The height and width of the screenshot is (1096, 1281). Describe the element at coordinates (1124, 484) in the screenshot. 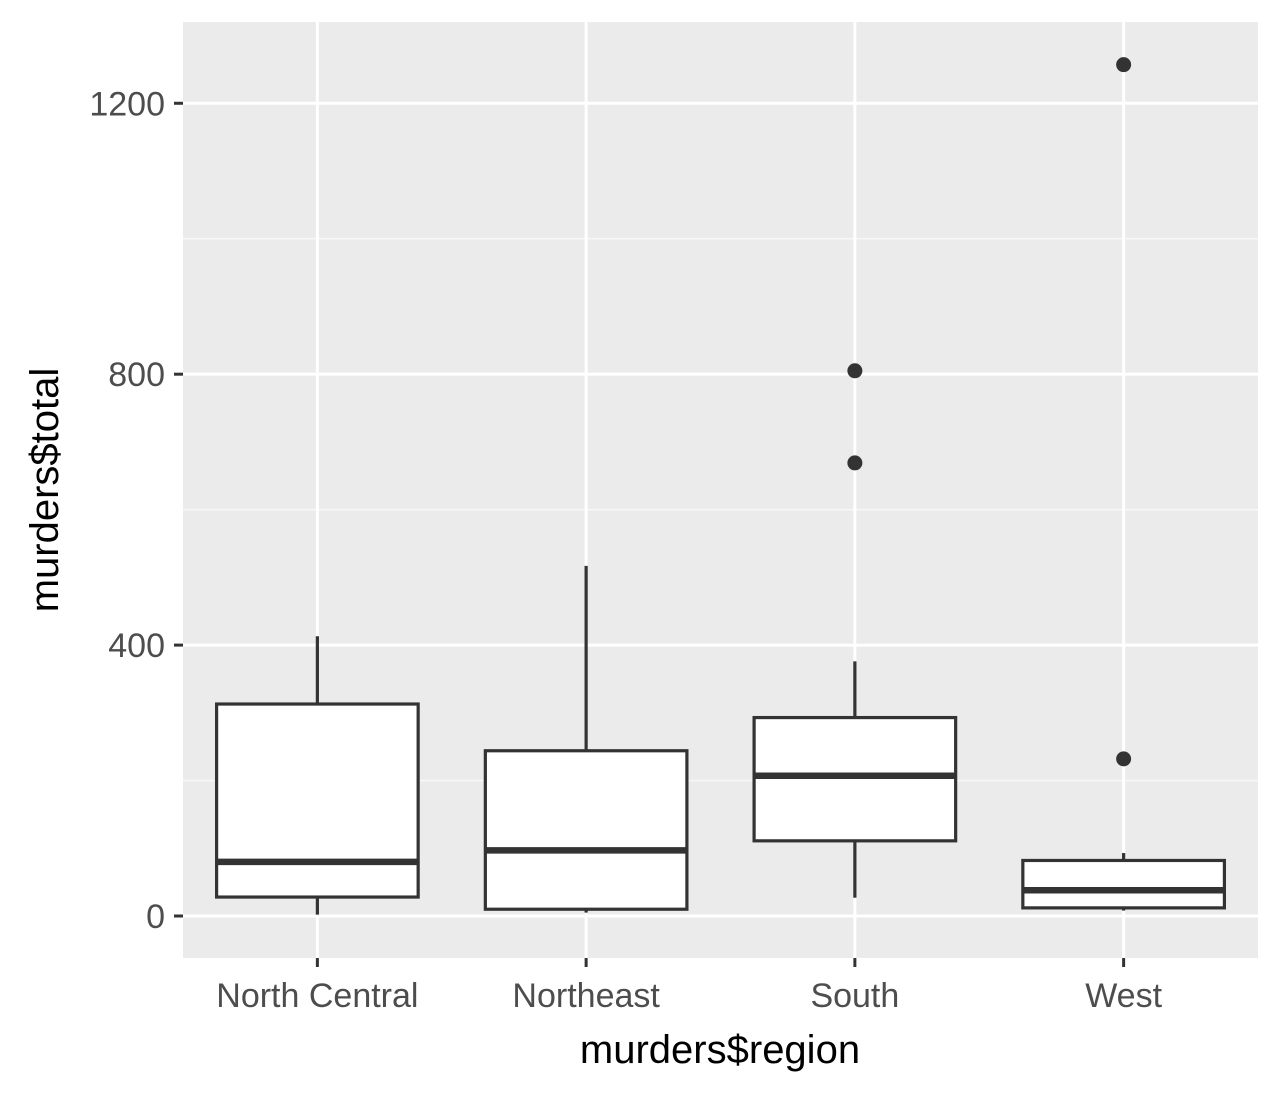

I see `box-west` at that location.